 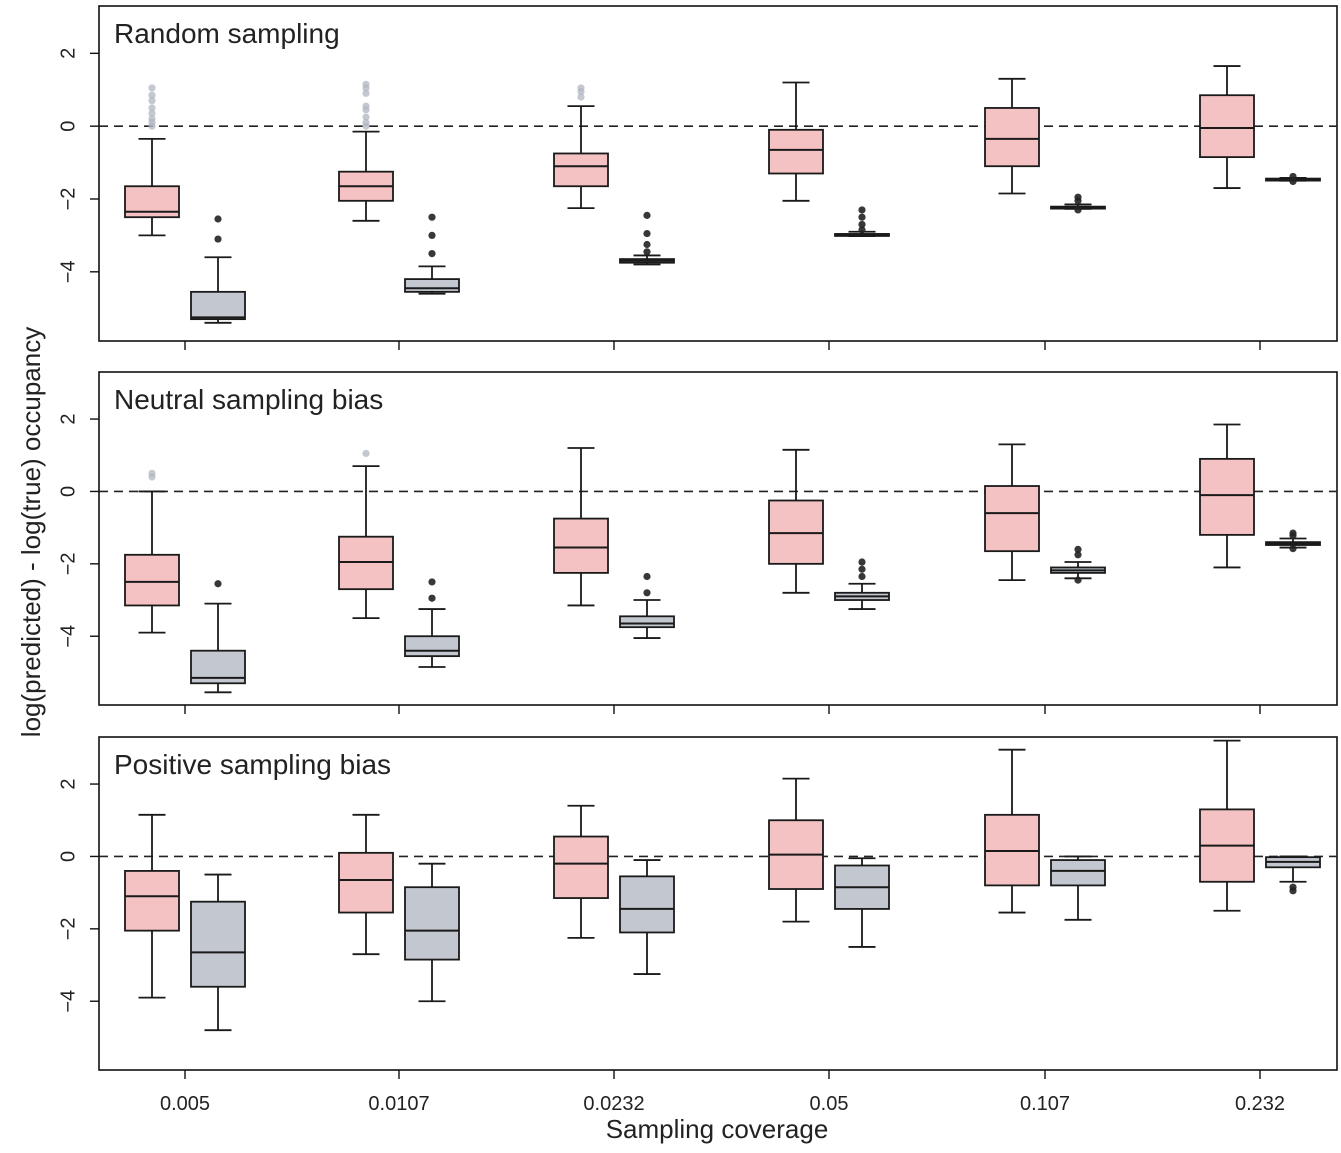 I want to click on x-tick-label: 0.107, so click(x=1045, y=1104).